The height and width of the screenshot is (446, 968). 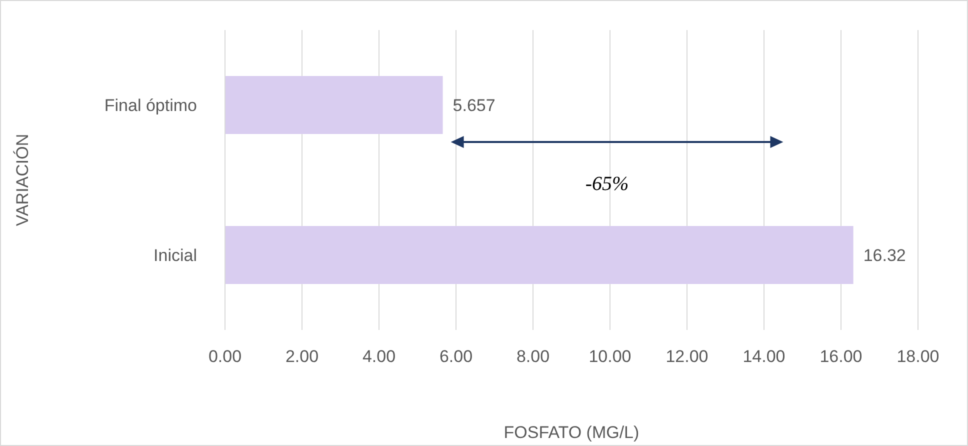 What do you see at coordinates (379, 356) in the screenshot?
I see `x-tick-label: 4.00` at bounding box center [379, 356].